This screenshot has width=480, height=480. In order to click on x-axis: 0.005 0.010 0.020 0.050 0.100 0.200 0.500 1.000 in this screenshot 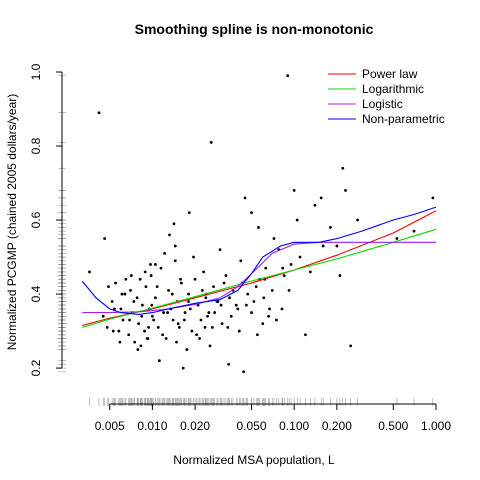, I will do `click(273, 418)`.